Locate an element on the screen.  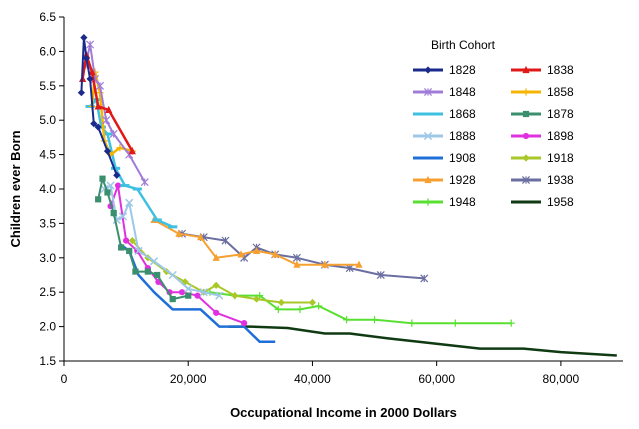
legend-entry-1838: 1838 is located at coordinates (542, 70).